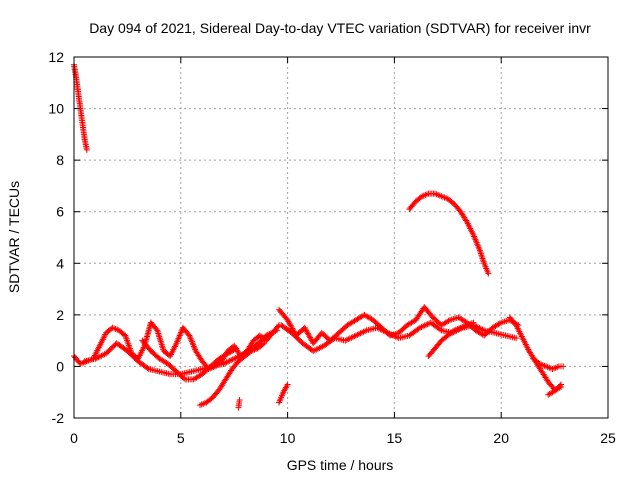  Describe the element at coordinates (58, 418) in the screenshot. I see `y-tick-label: -2` at that location.